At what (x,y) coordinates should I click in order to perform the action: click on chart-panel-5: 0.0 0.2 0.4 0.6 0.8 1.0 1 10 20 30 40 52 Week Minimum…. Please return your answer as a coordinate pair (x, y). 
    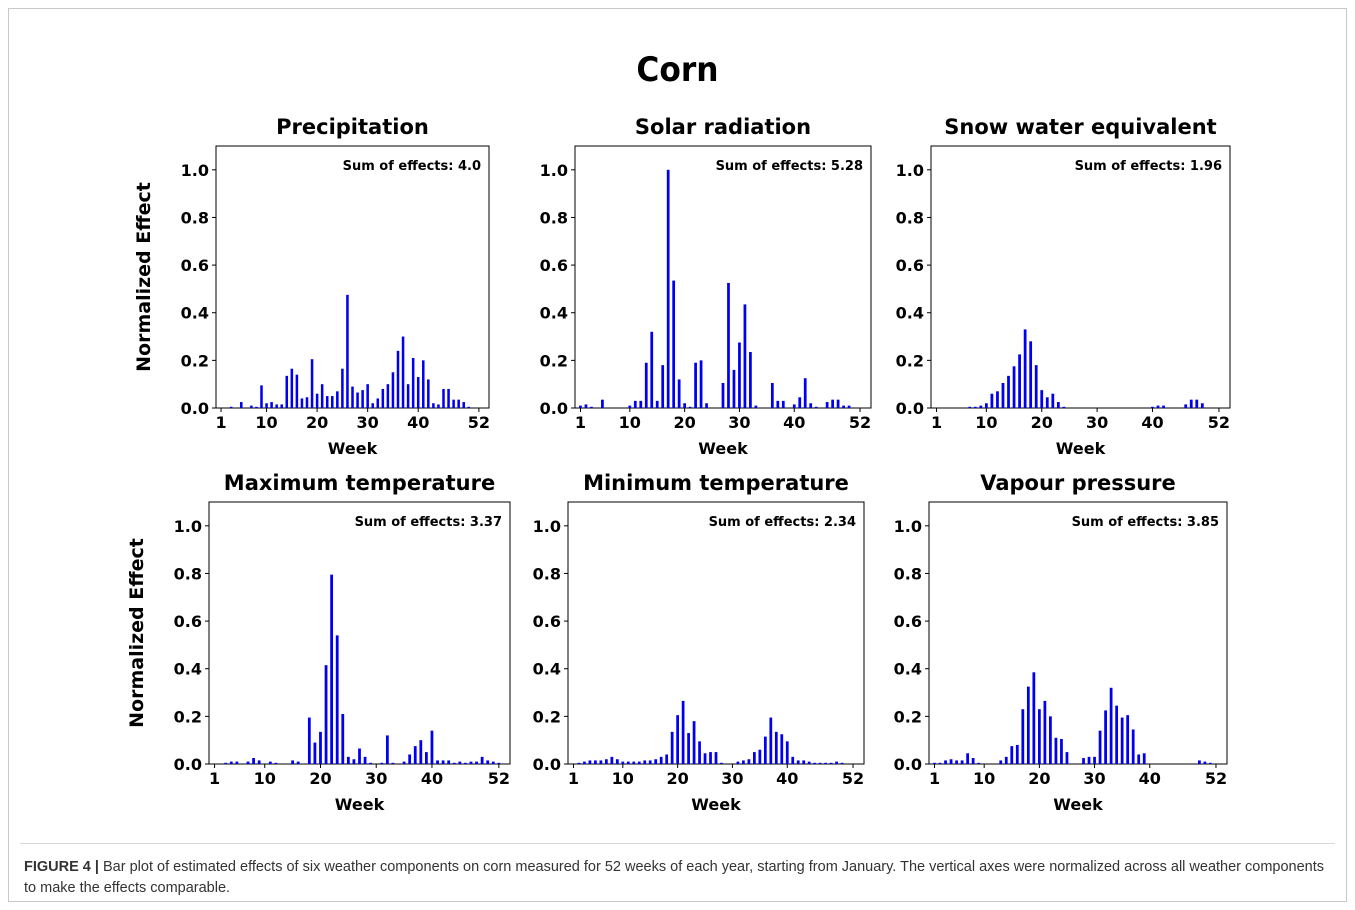
    Looking at the image, I should click on (699, 642).